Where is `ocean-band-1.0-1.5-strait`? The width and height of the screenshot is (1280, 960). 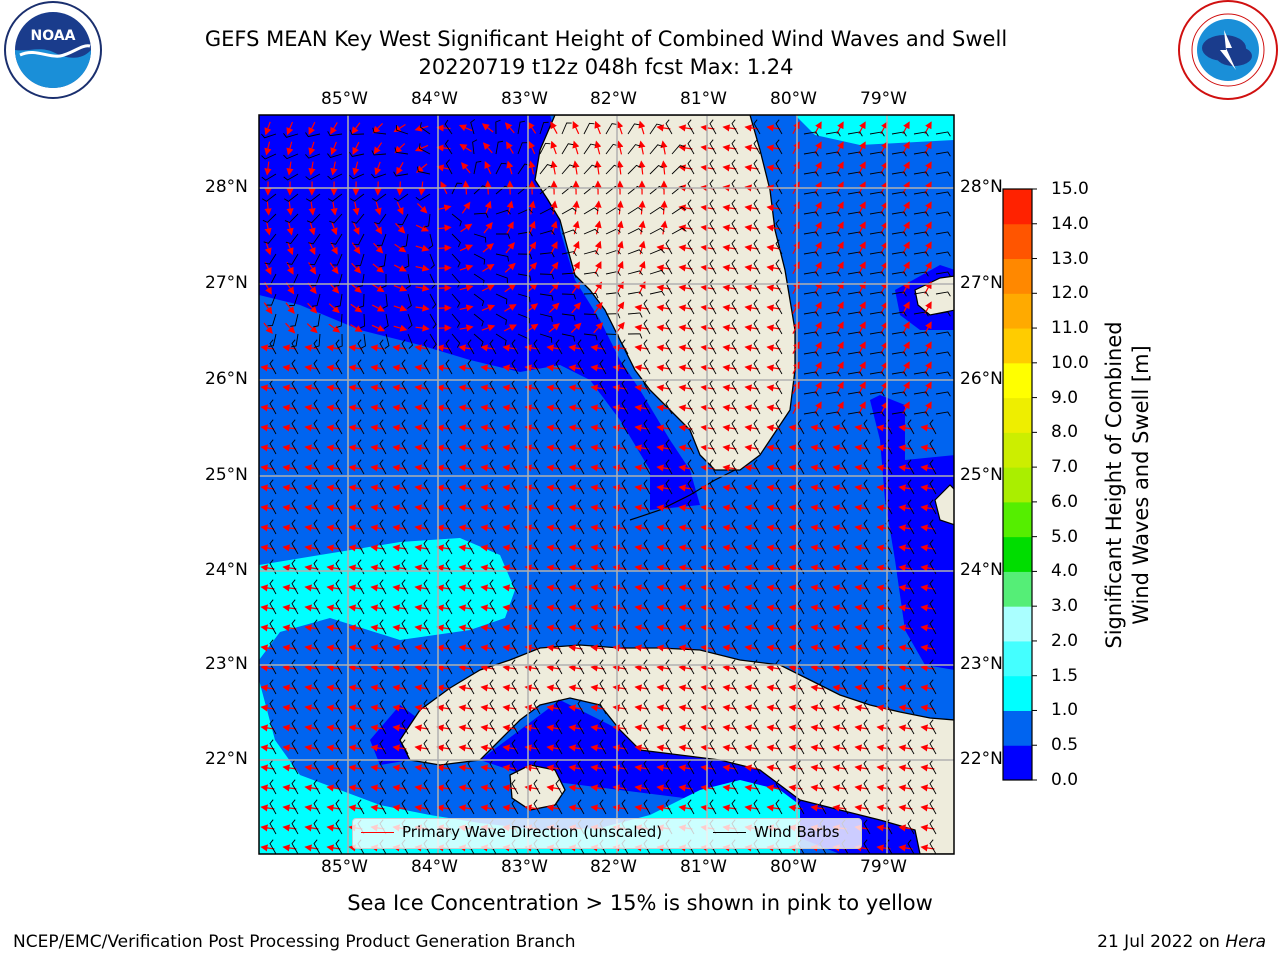
ocean-band-1.0-1.5-strait is located at coordinates (387, 599).